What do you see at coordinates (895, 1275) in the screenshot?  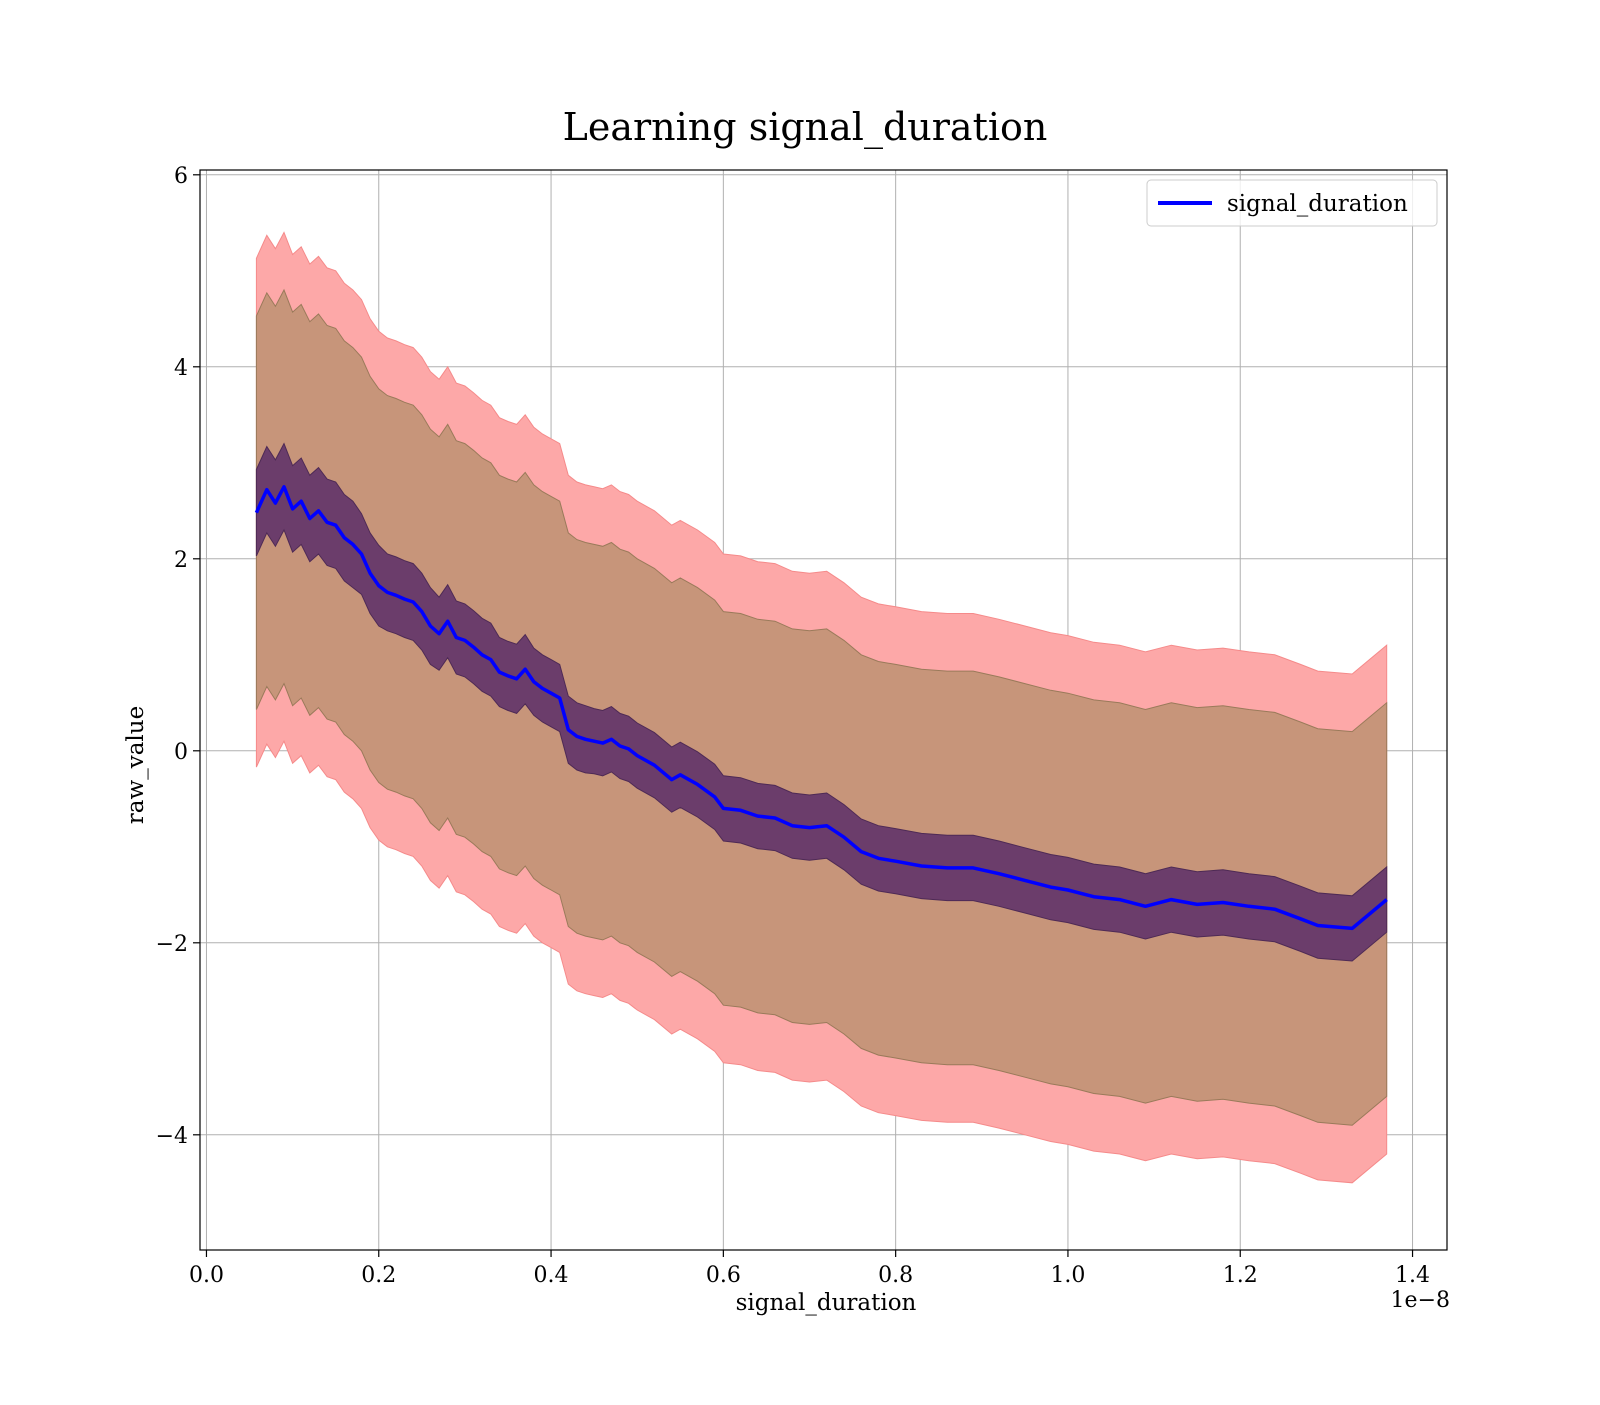 I see `x-tick-label: 0.8` at bounding box center [895, 1275].